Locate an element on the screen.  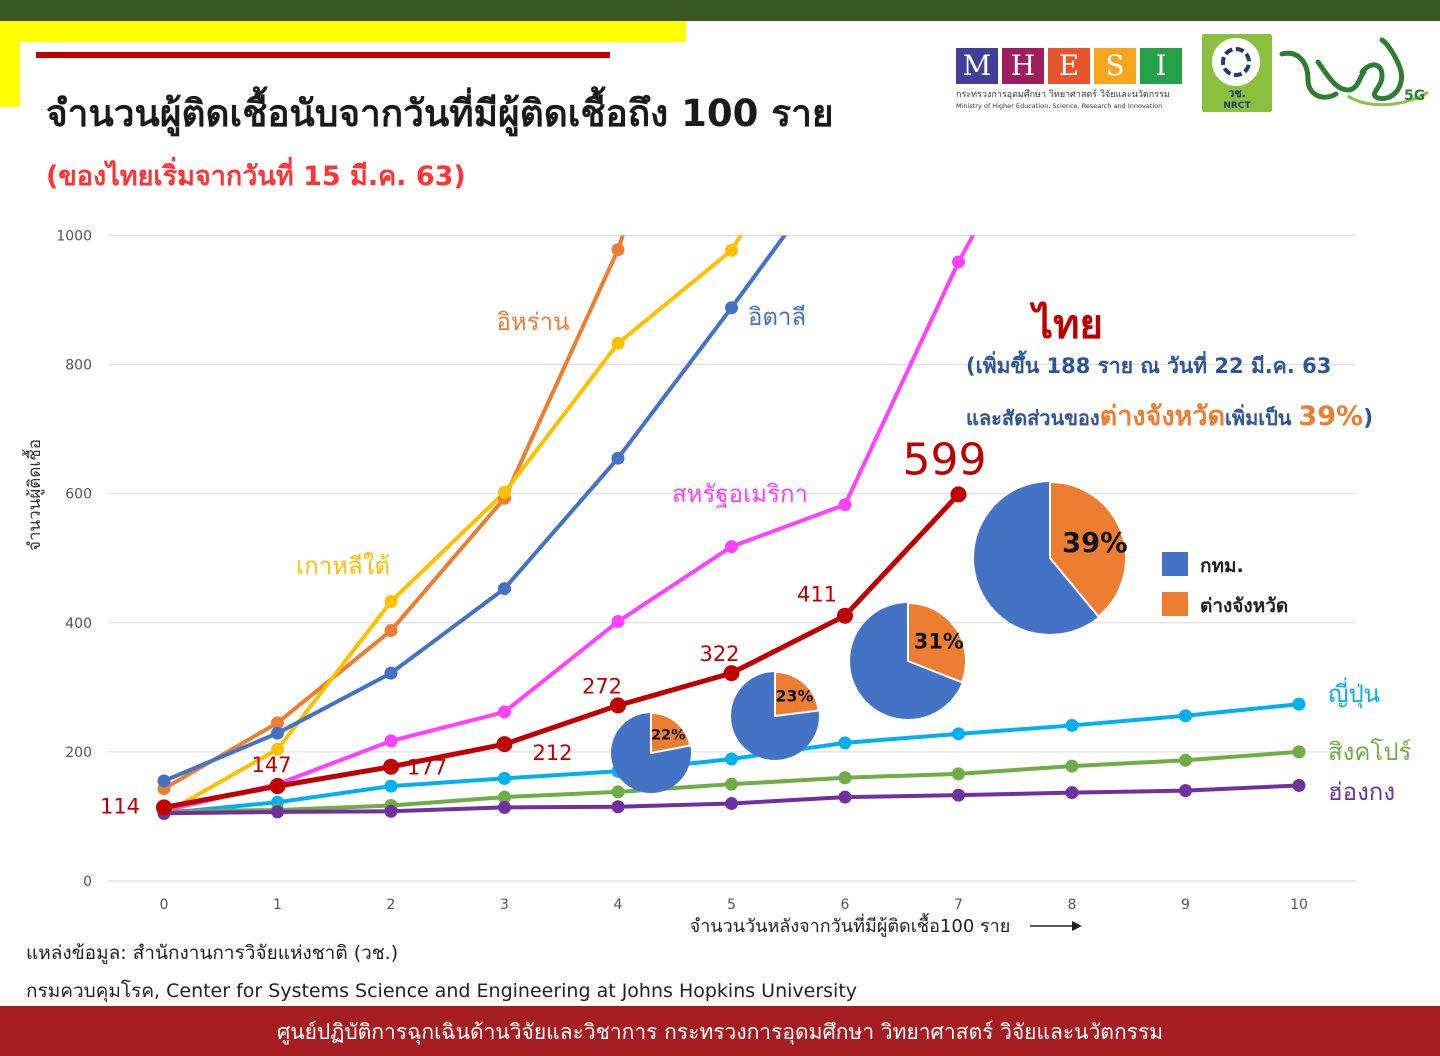
y-axis-ticks: 0 200 400 600 800 1000 is located at coordinates (74, 560).